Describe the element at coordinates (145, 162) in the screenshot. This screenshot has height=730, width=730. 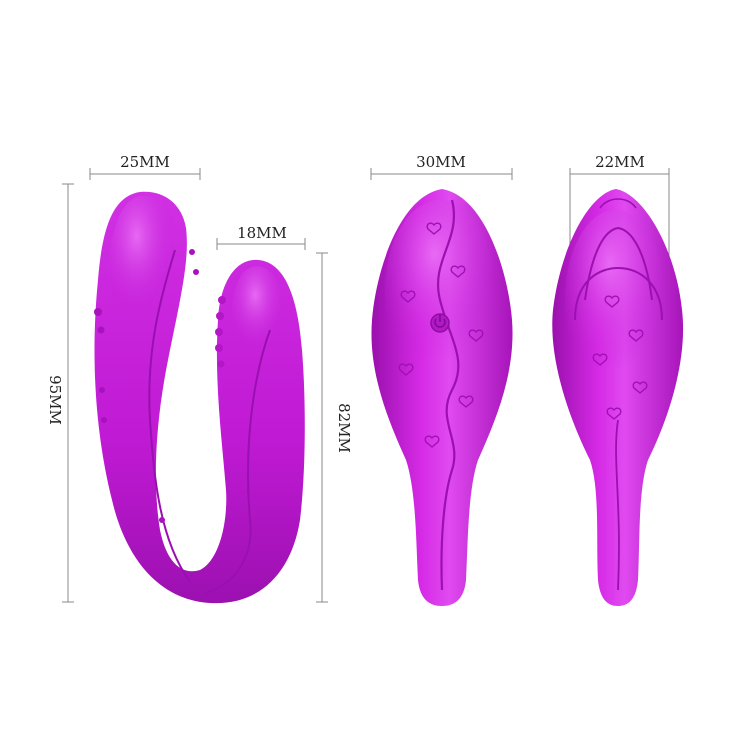
I see `left-width-label: 25MM` at that location.